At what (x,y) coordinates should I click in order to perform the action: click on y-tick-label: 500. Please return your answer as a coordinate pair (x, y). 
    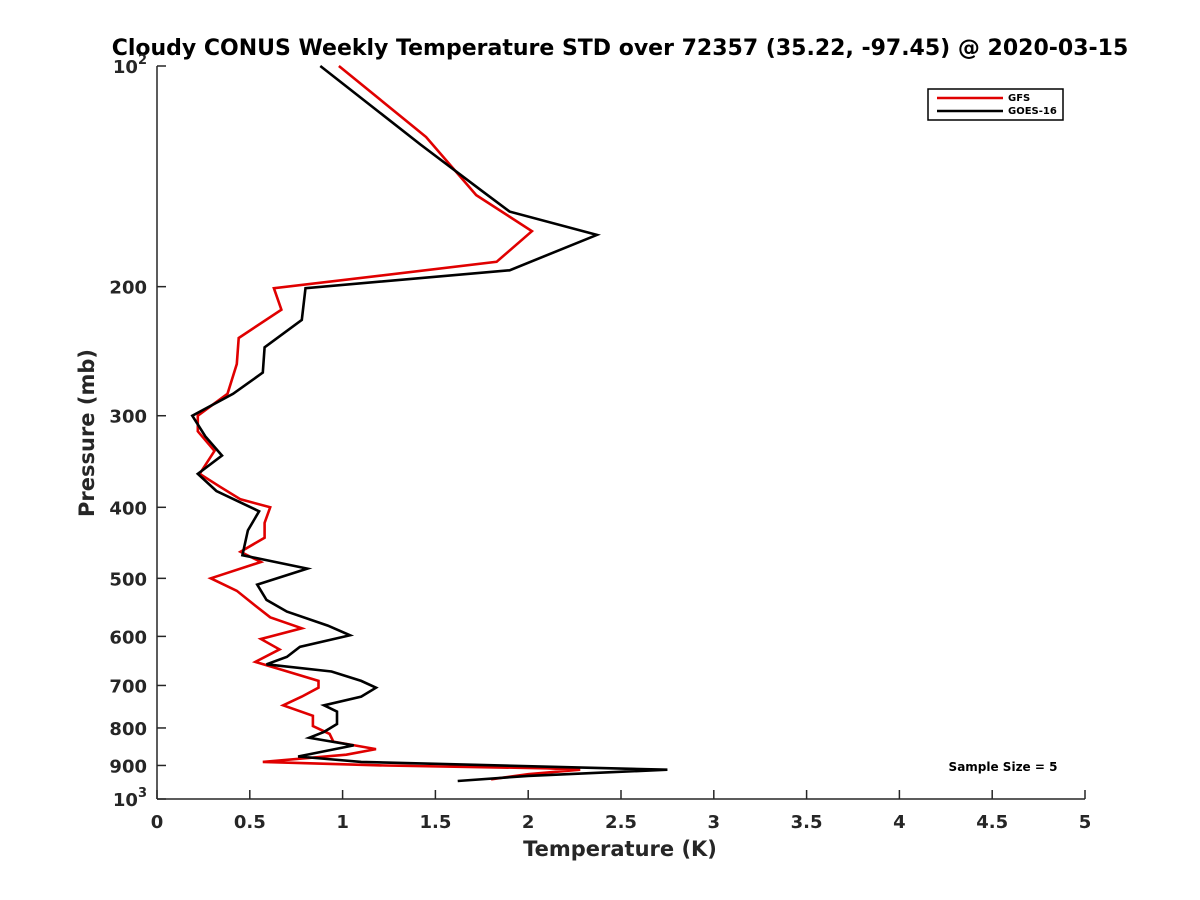
    Looking at the image, I should click on (128, 579).